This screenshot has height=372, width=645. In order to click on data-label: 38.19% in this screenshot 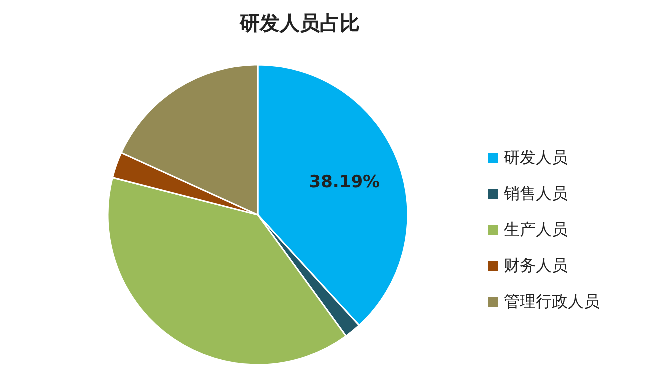, I will do `click(344, 182)`.